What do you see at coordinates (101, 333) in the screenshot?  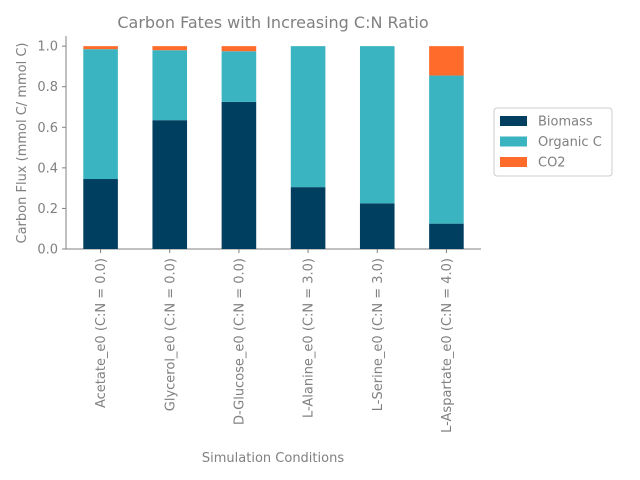 I see `x-tick-label: Acetate_e0 (C:N = 0.0)` at bounding box center [101, 333].